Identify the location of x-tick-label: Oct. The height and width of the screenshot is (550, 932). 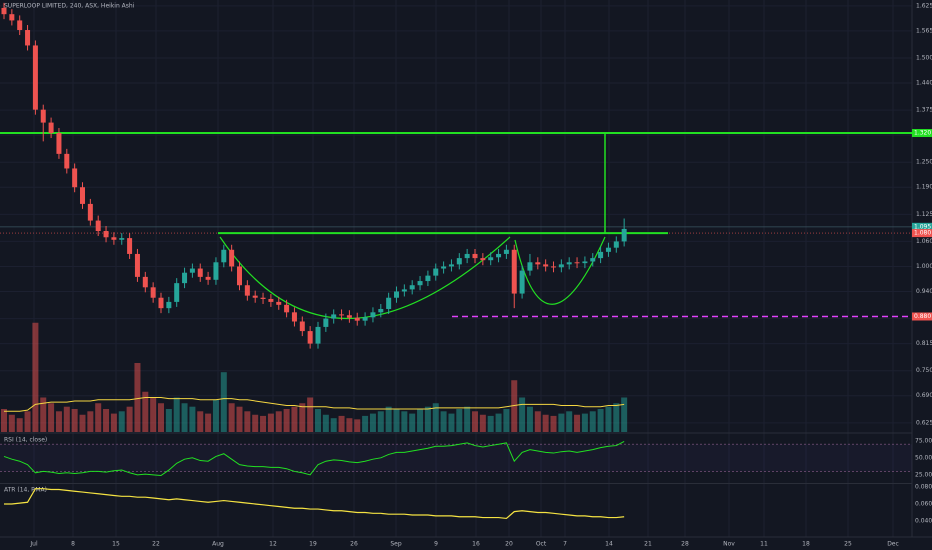
(541, 544).